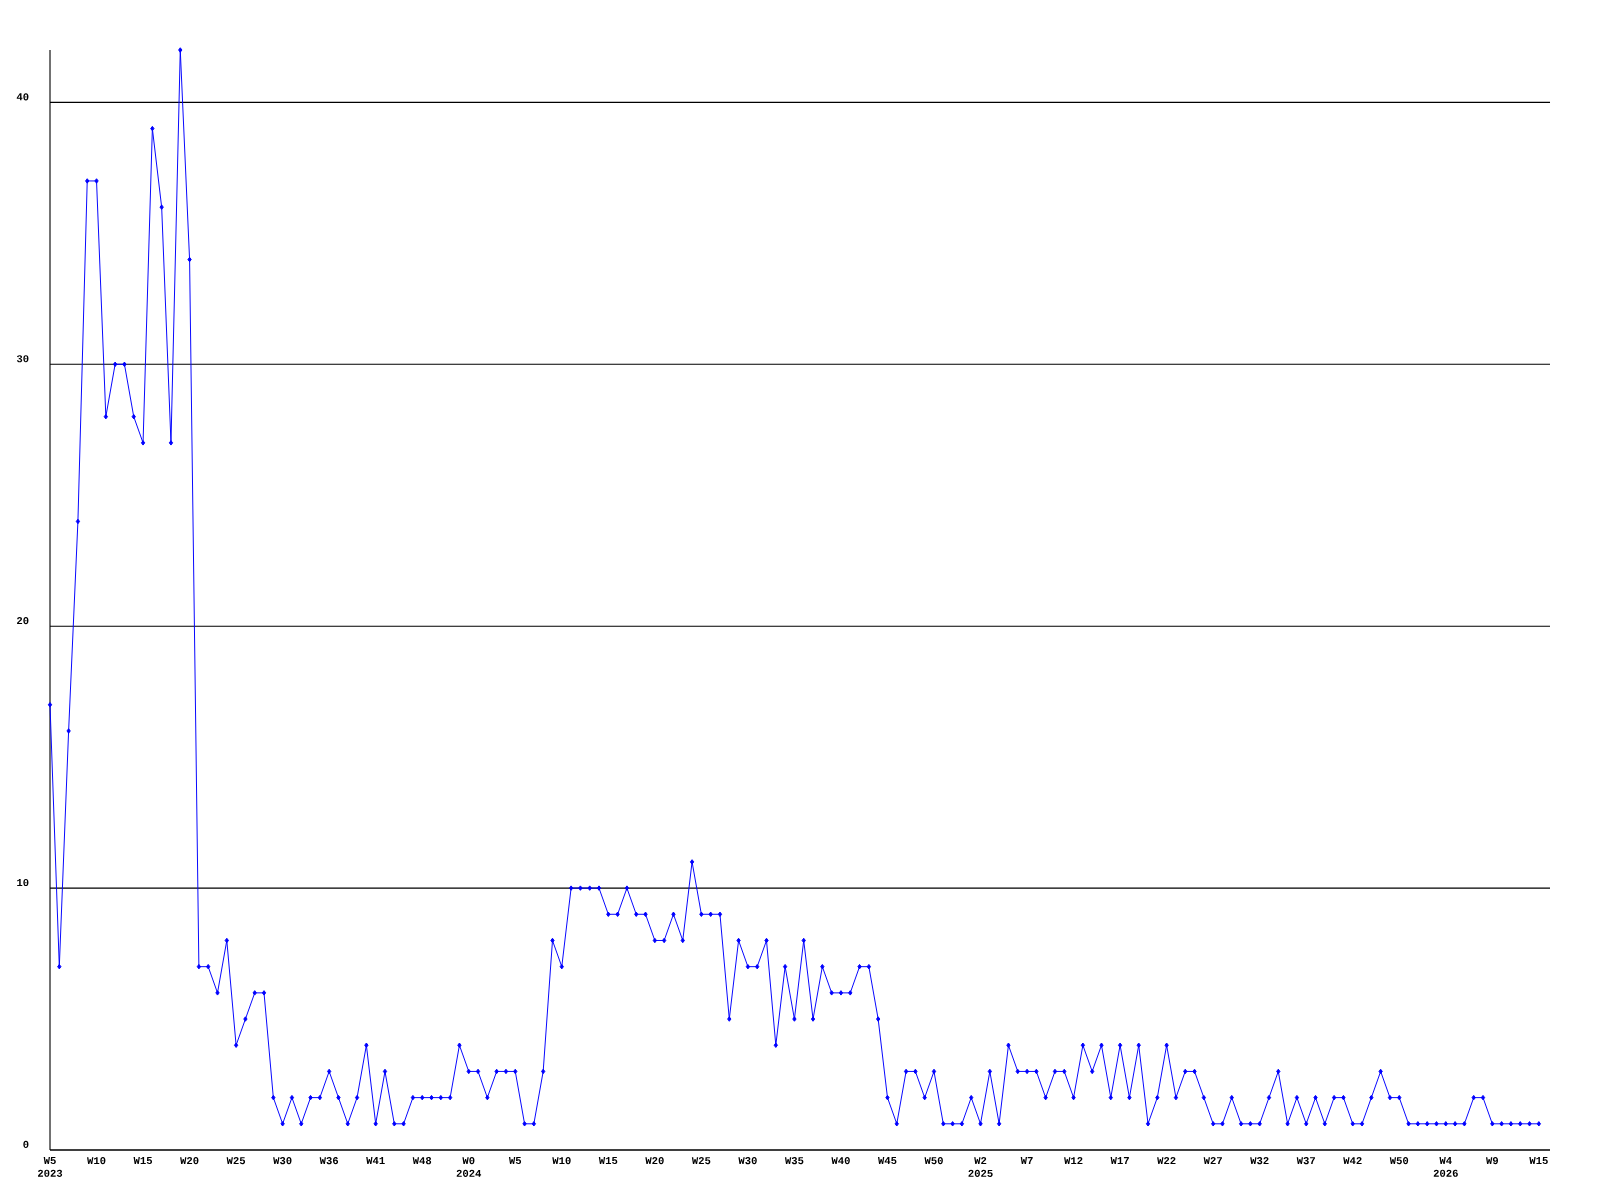 Image resolution: width=1600 pixels, height=1200 pixels. What do you see at coordinates (1119, 1160) in the screenshot?
I see `x-tick-label: W17` at bounding box center [1119, 1160].